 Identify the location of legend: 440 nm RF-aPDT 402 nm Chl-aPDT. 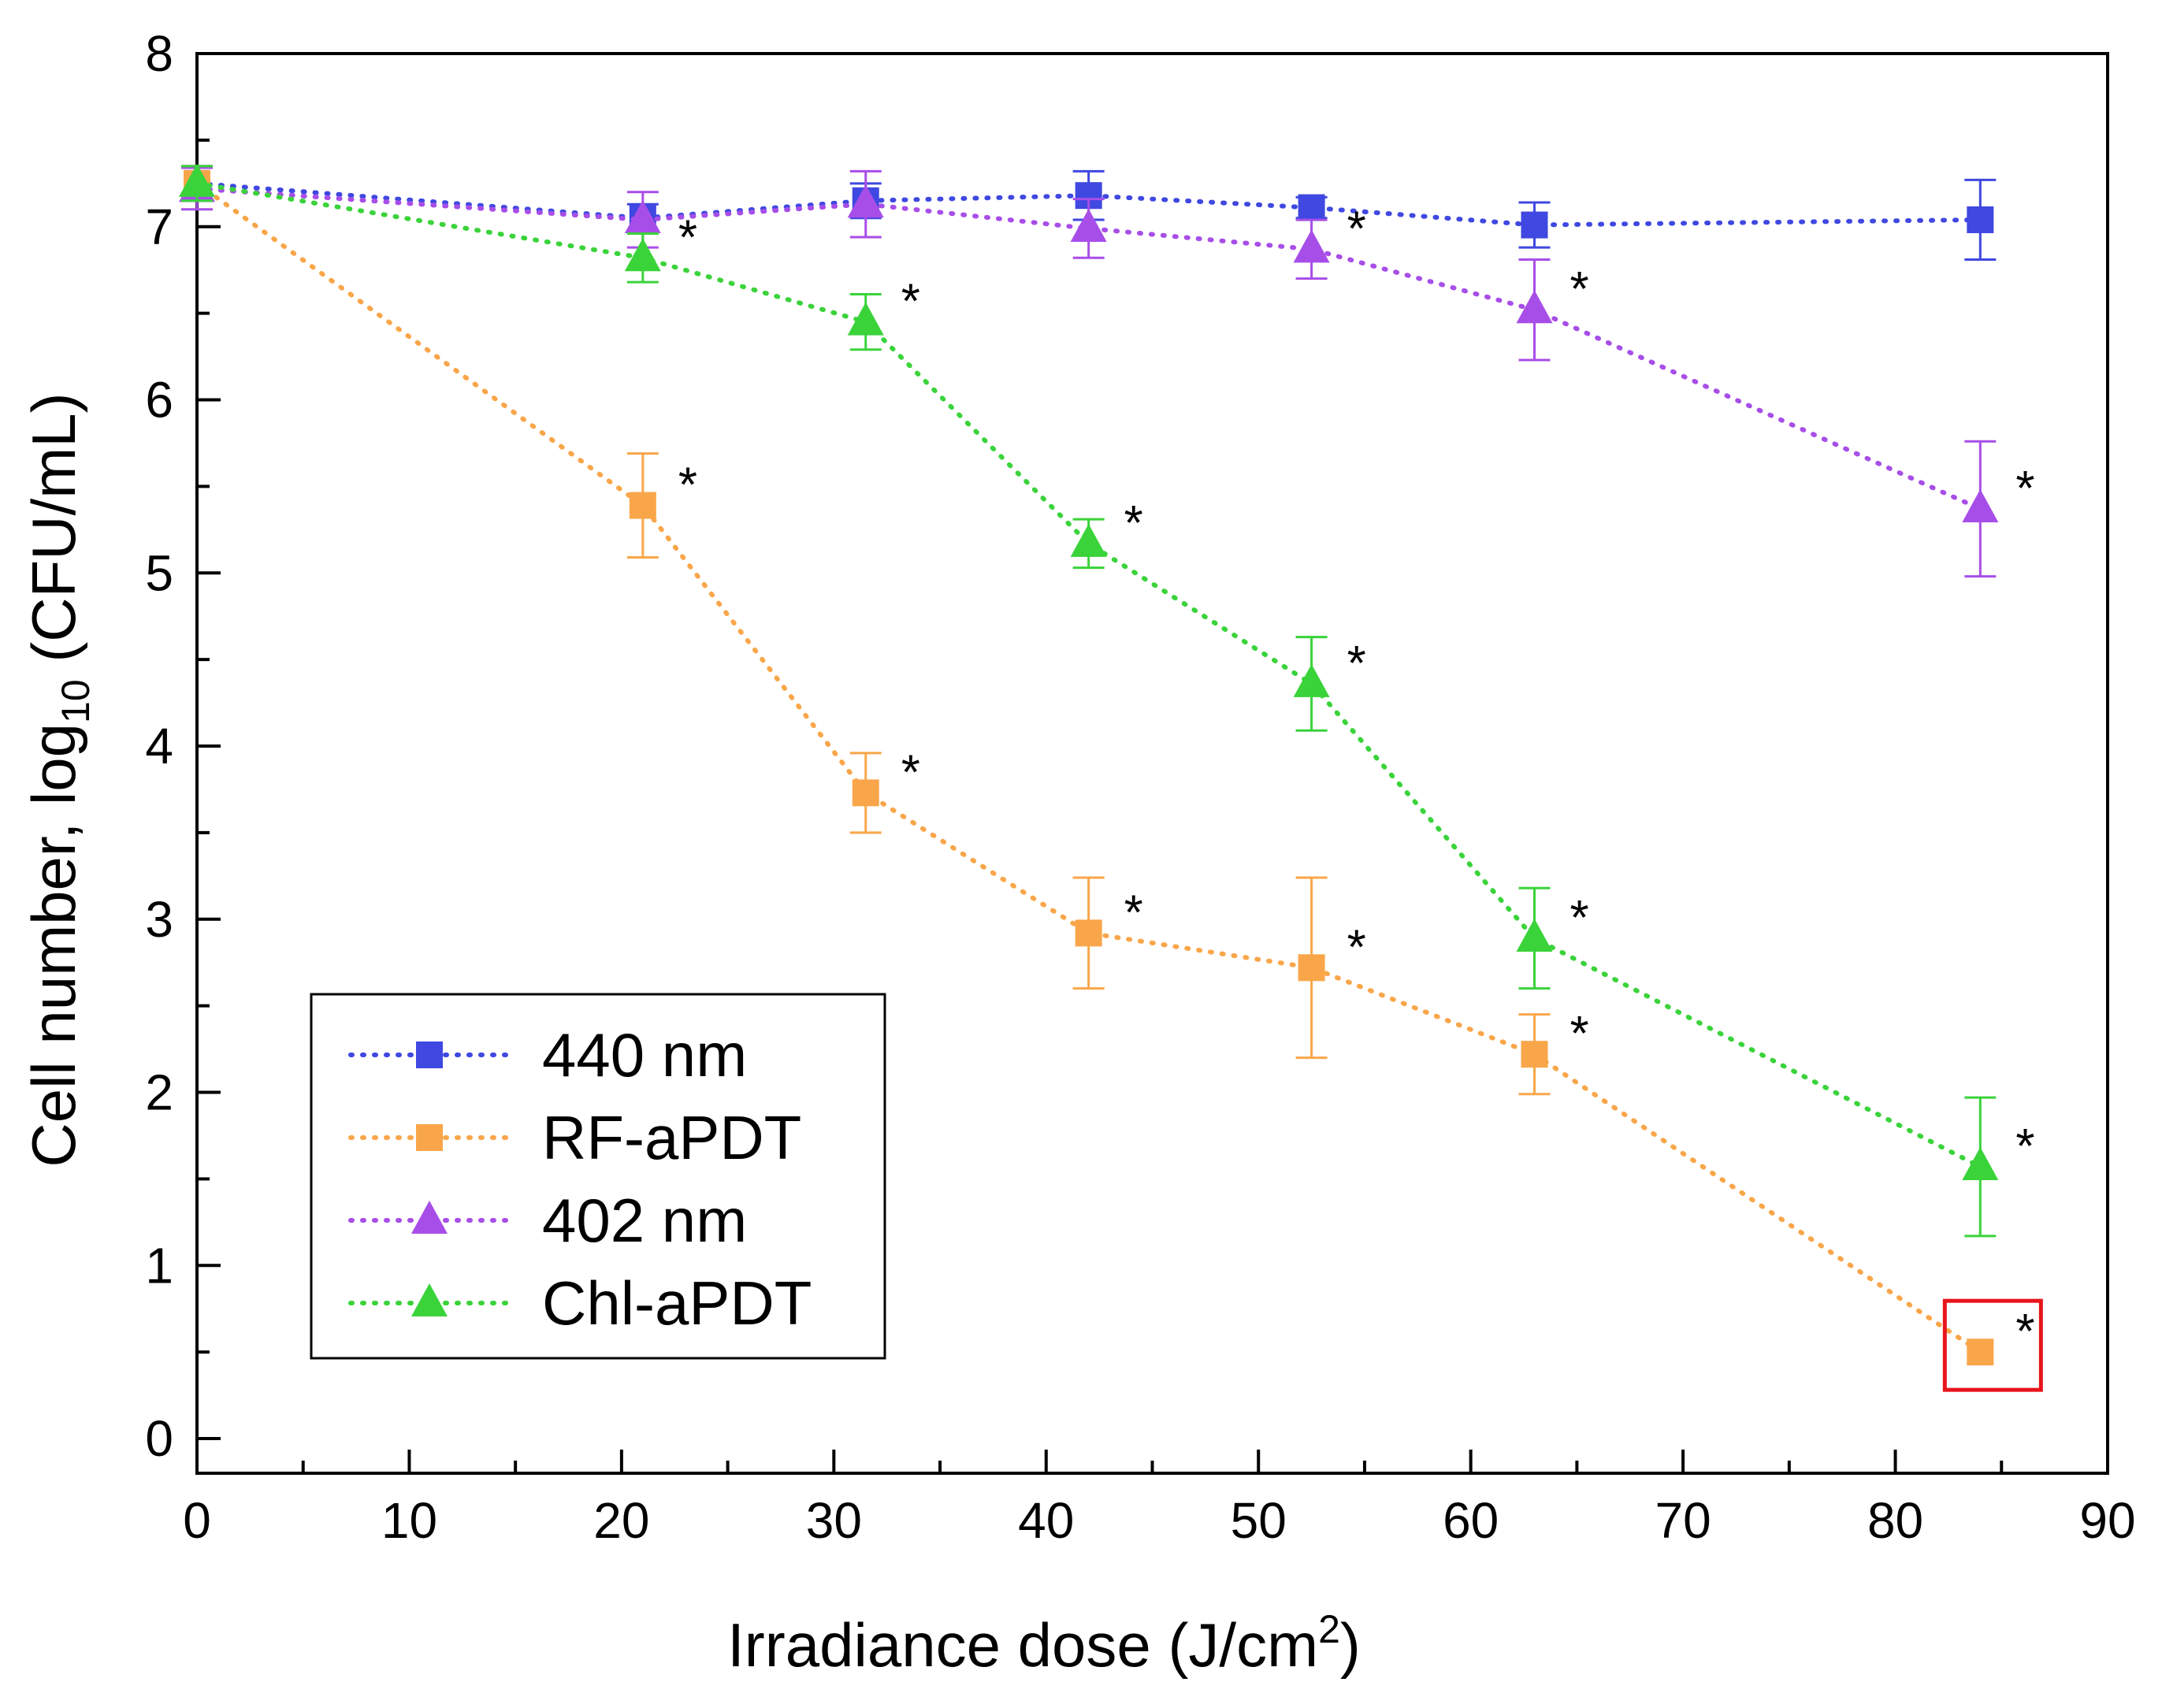
(598, 1177).